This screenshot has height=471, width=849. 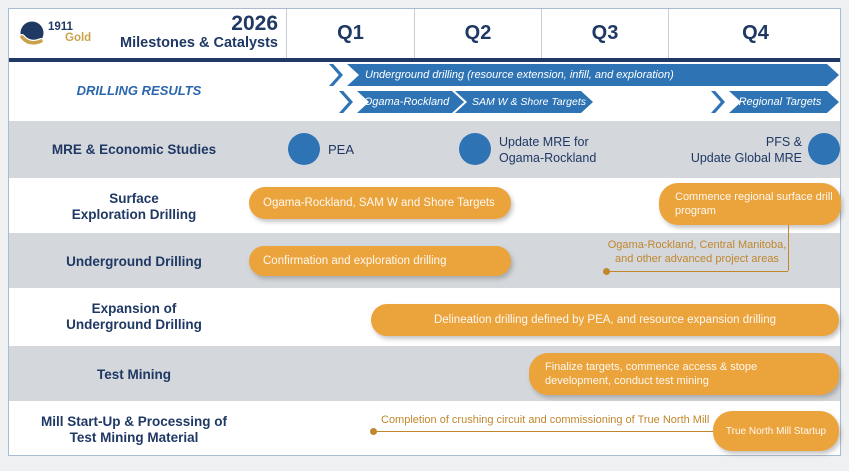 What do you see at coordinates (61, 27) in the screenshot?
I see `brand-numbers: 1911` at bounding box center [61, 27].